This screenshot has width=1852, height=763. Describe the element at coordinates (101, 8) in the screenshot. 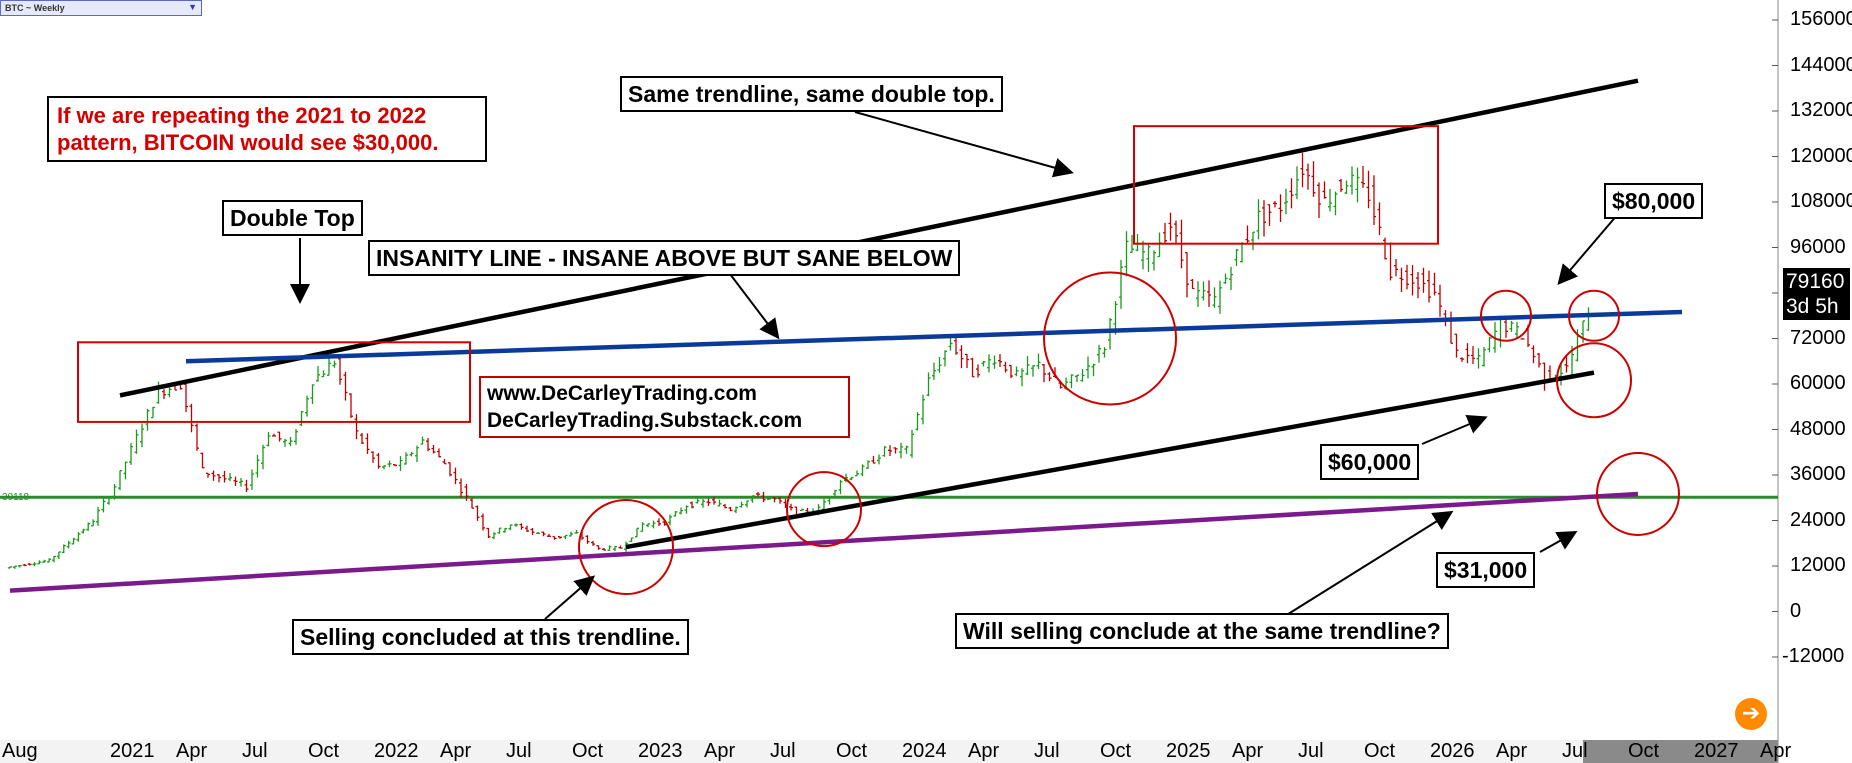

I see `symbol-selector-dropdown: BTC ~ Weekly ▼` at that location.